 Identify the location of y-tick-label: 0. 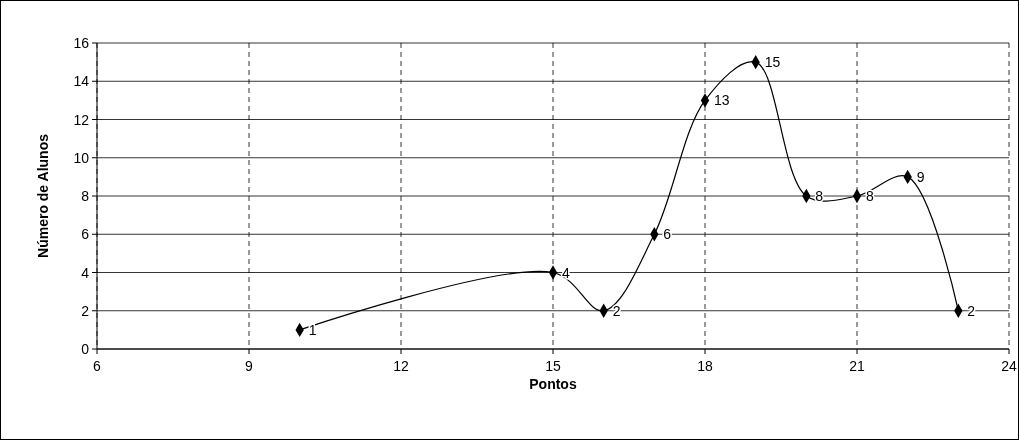
(85, 349).